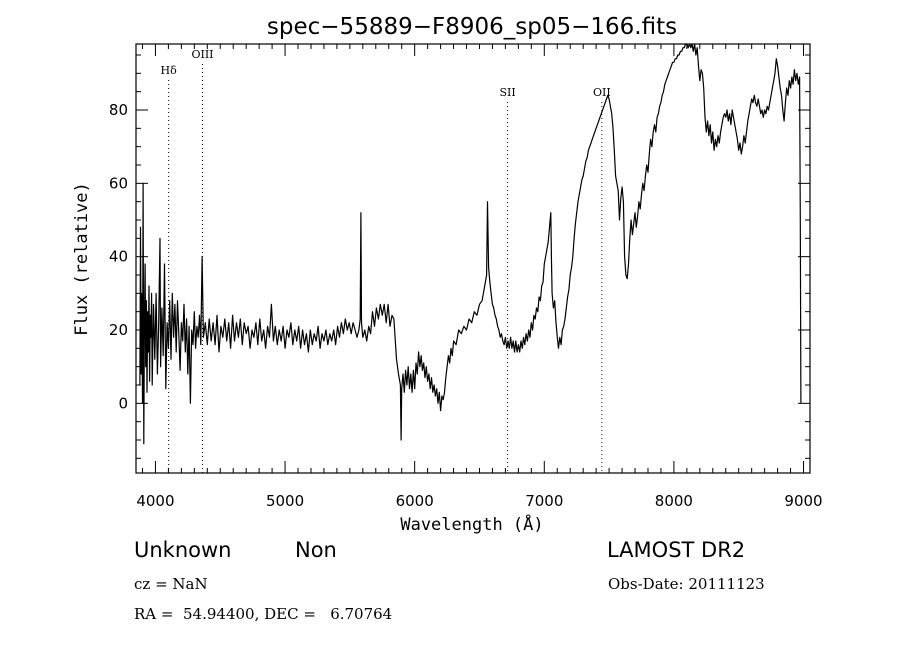 The height and width of the screenshot is (650, 900). What do you see at coordinates (123, 403) in the screenshot?
I see `y-tick-label: 0` at bounding box center [123, 403].